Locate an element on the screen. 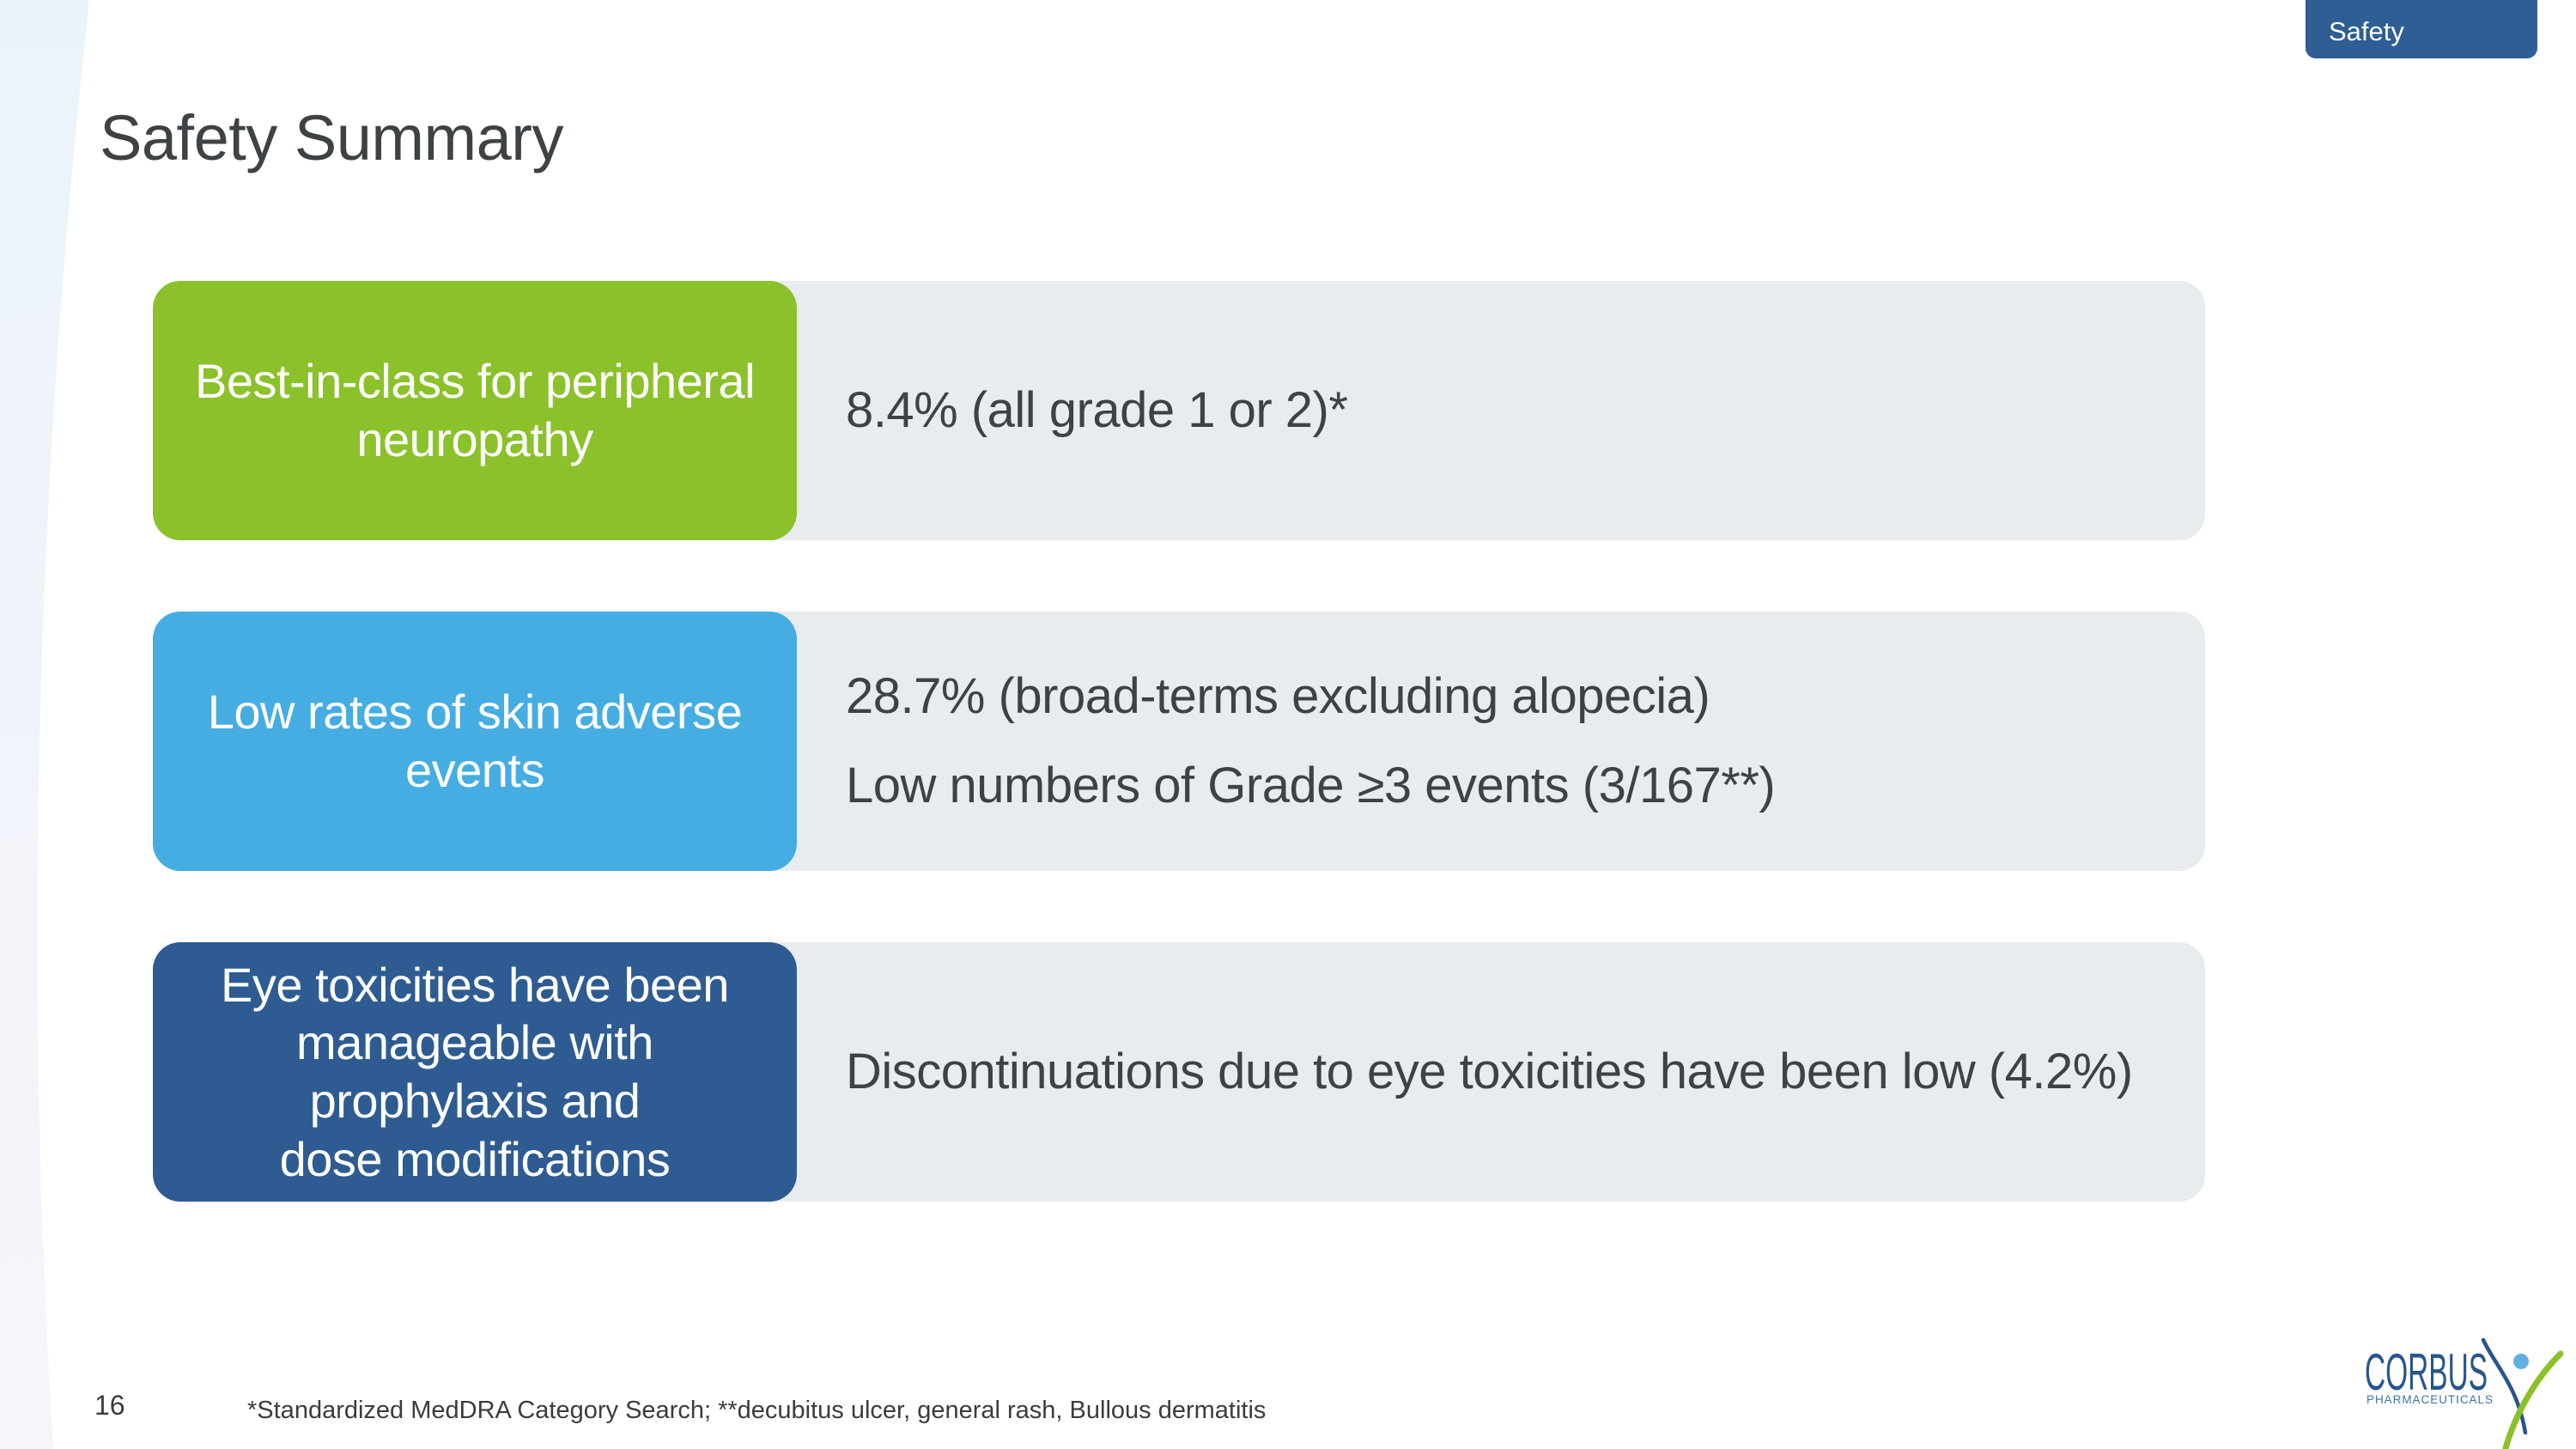  page-number: 16 is located at coordinates (109, 1405).